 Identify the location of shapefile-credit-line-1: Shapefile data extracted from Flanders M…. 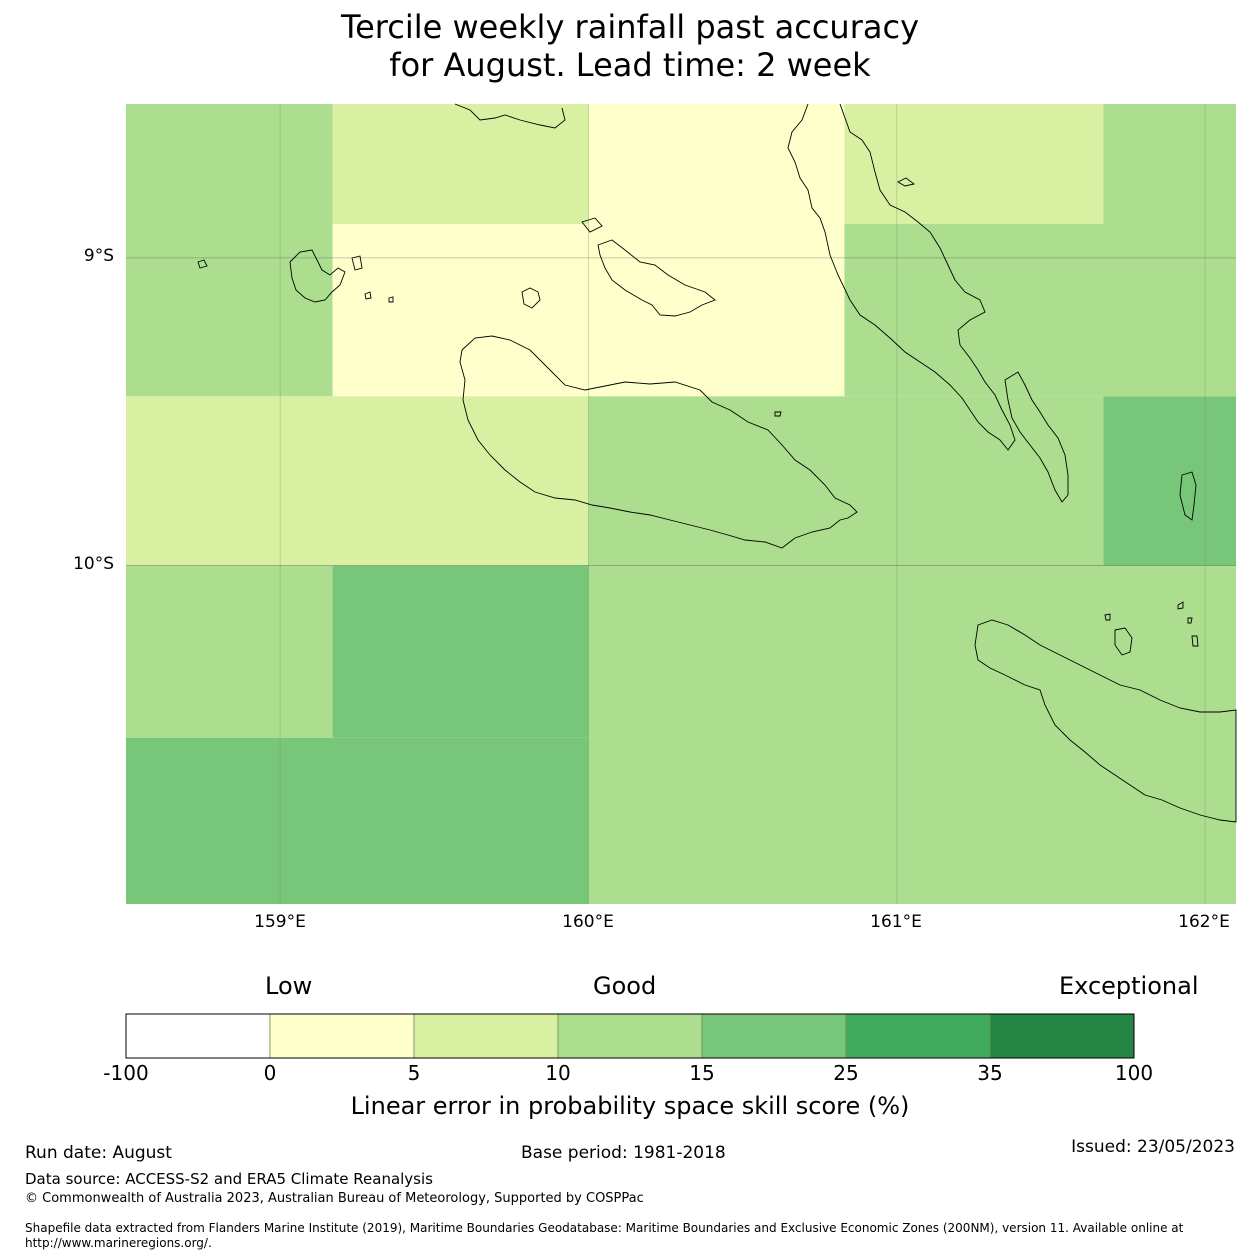
(604, 1228).